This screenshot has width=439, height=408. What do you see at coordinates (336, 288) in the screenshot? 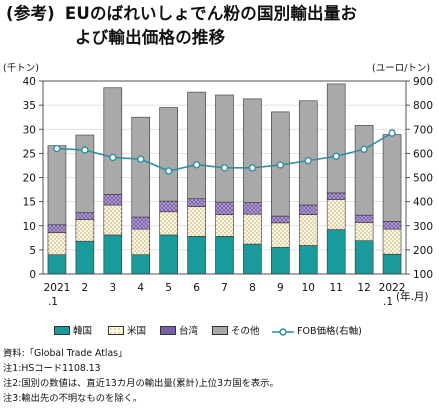
I see `x-tick-label: 11` at bounding box center [336, 288].